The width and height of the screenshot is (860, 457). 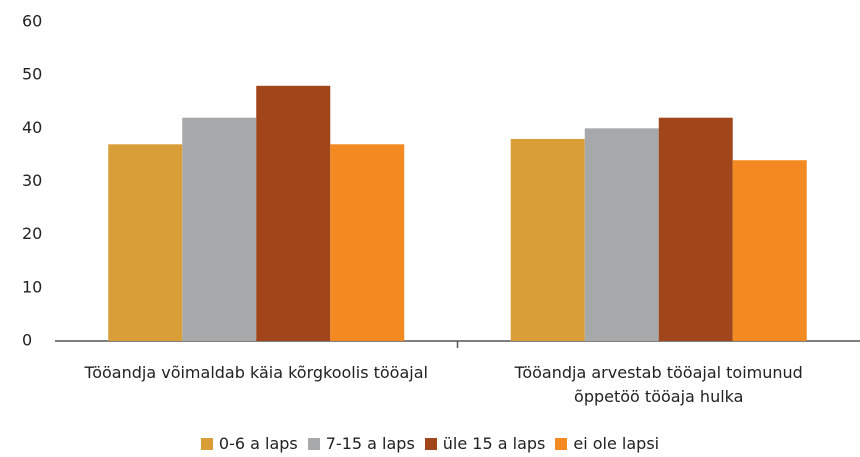 I want to click on legend-label: 0-6 a laps, so click(x=258, y=443).